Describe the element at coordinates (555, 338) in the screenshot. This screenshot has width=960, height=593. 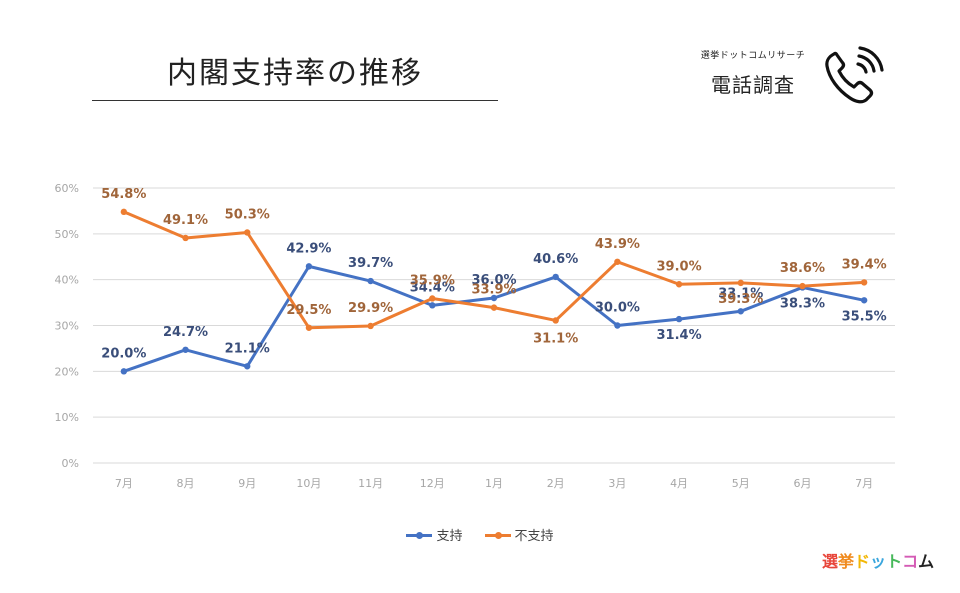
I see `data-label-nonsupport: 31.1%` at that location.